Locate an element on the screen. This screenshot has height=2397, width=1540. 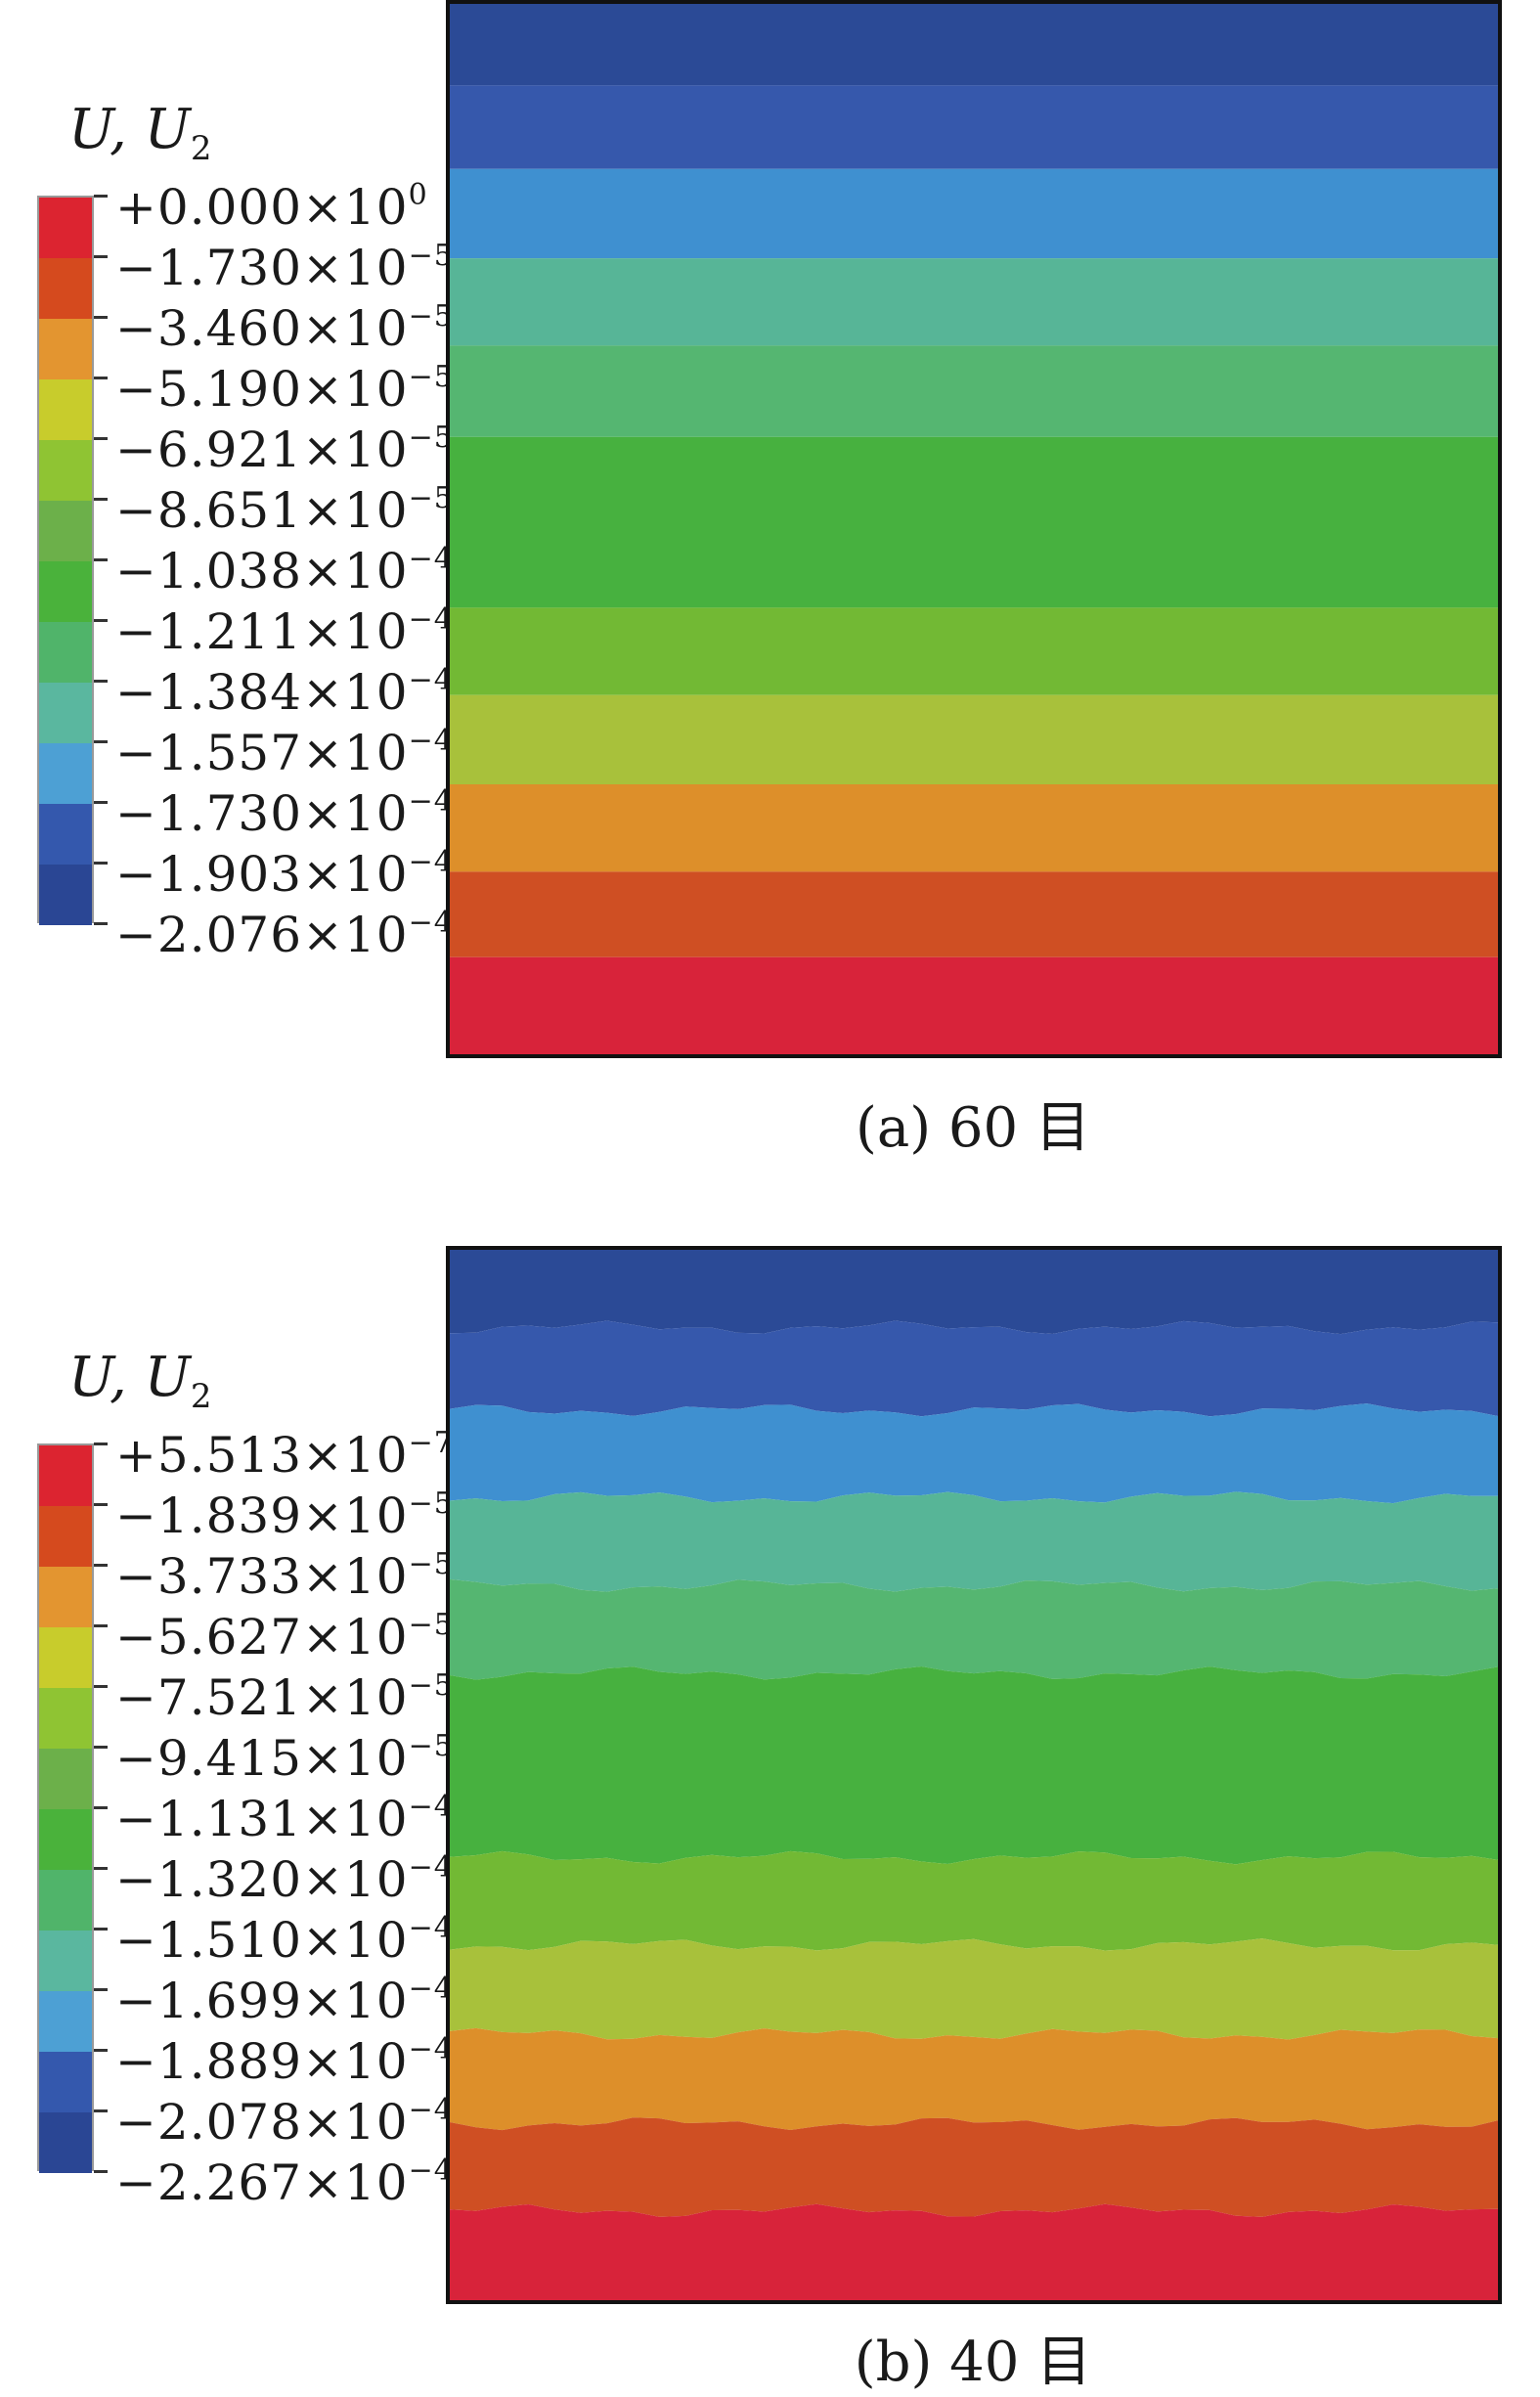
legend-label-mantissa: −5.627×10 is located at coordinates (262, 1637).